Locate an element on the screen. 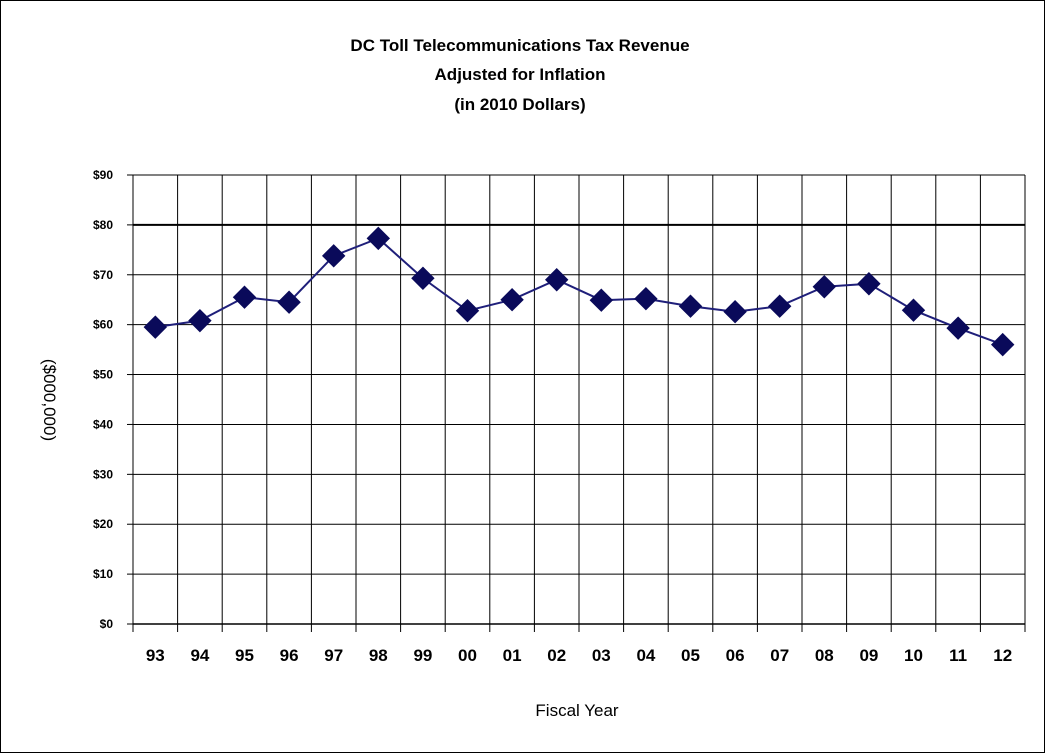  x-tick-label: 00 is located at coordinates (467, 655).